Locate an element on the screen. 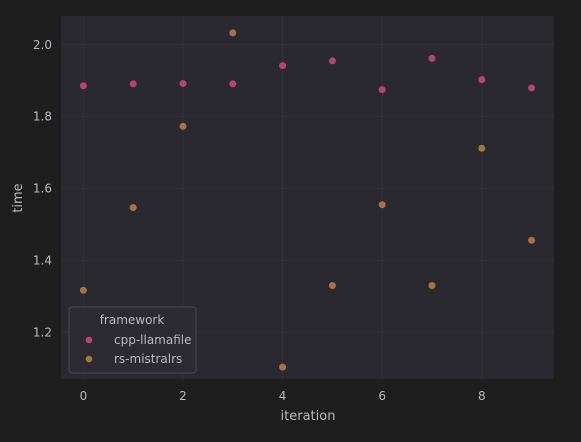  x-tick-label: 4 is located at coordinates (283, 396).